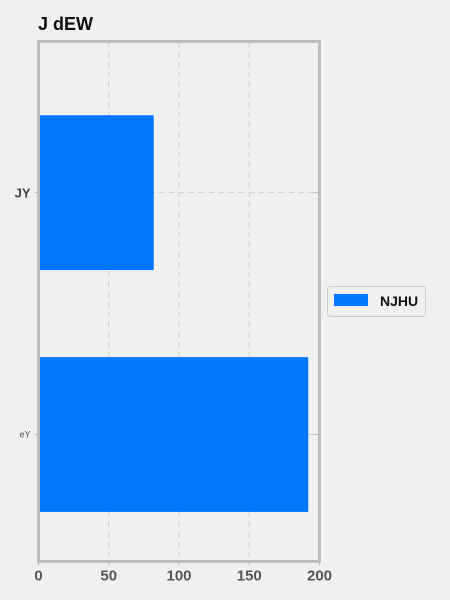 Image resolution: width=450 pixels, height=600 pixels. Describe the element at coordinates (23, 193) in the screenshot. I see `y-tick-label: JY` at that location.